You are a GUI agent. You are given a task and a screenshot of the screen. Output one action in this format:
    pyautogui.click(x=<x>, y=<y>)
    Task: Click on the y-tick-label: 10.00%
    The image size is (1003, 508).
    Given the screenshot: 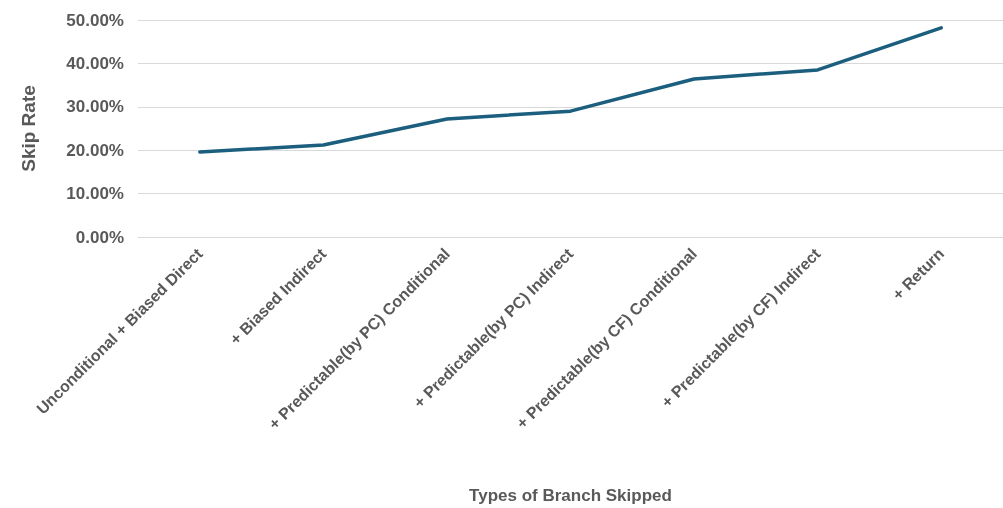 What is the action you would take?
    pyautogui.click(x=95, y=194)
    